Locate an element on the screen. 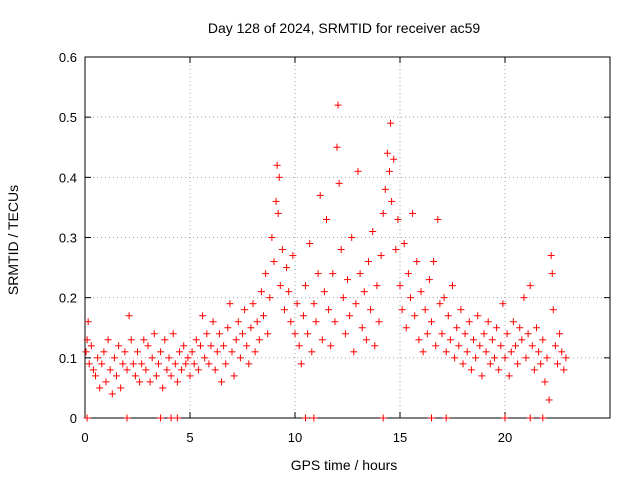  y-tick-label: 0.5 is located at coordinates (68, 117).